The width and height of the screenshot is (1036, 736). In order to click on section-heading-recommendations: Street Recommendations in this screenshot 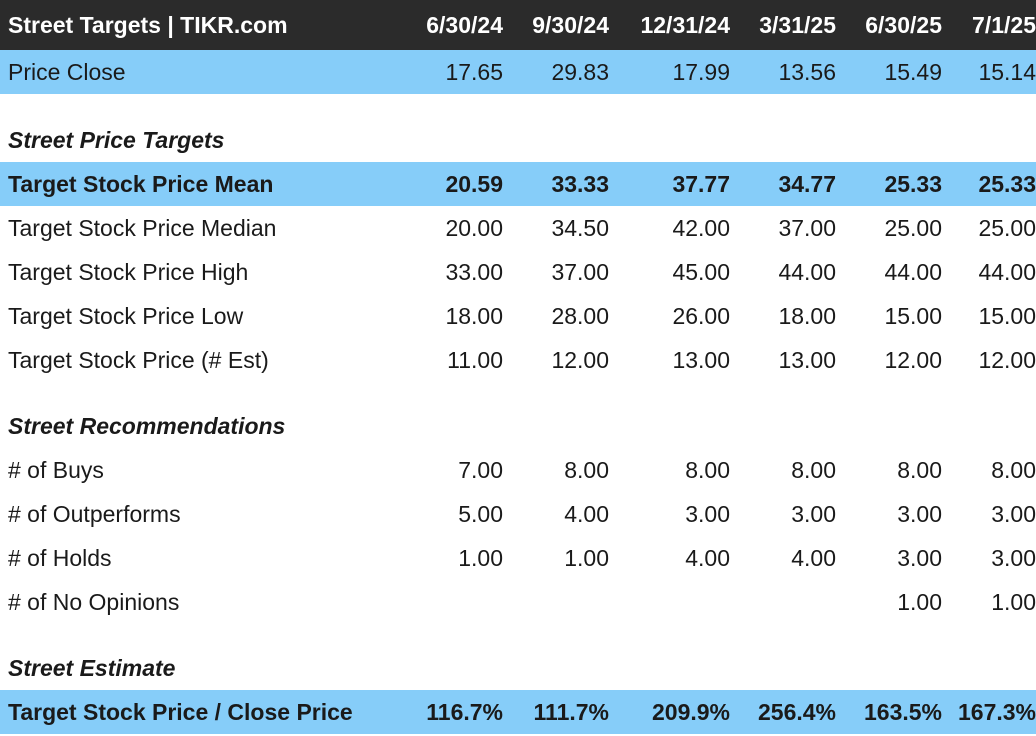, I will do `click(518, 415)`.